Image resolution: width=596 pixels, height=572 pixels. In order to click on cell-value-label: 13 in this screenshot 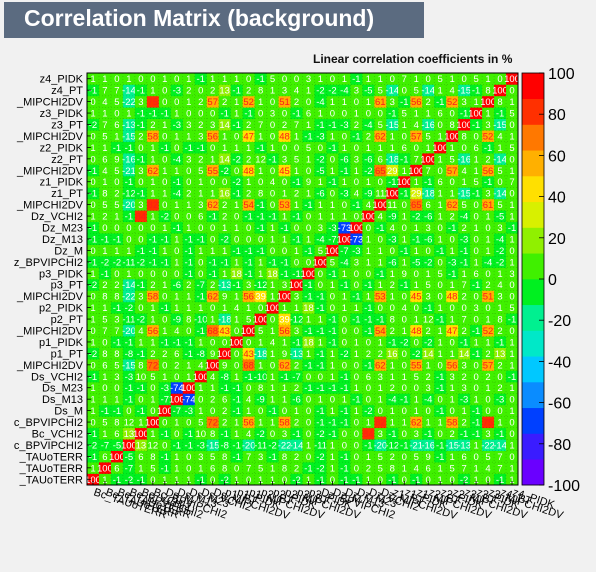, I will do `click(141, 445)`.